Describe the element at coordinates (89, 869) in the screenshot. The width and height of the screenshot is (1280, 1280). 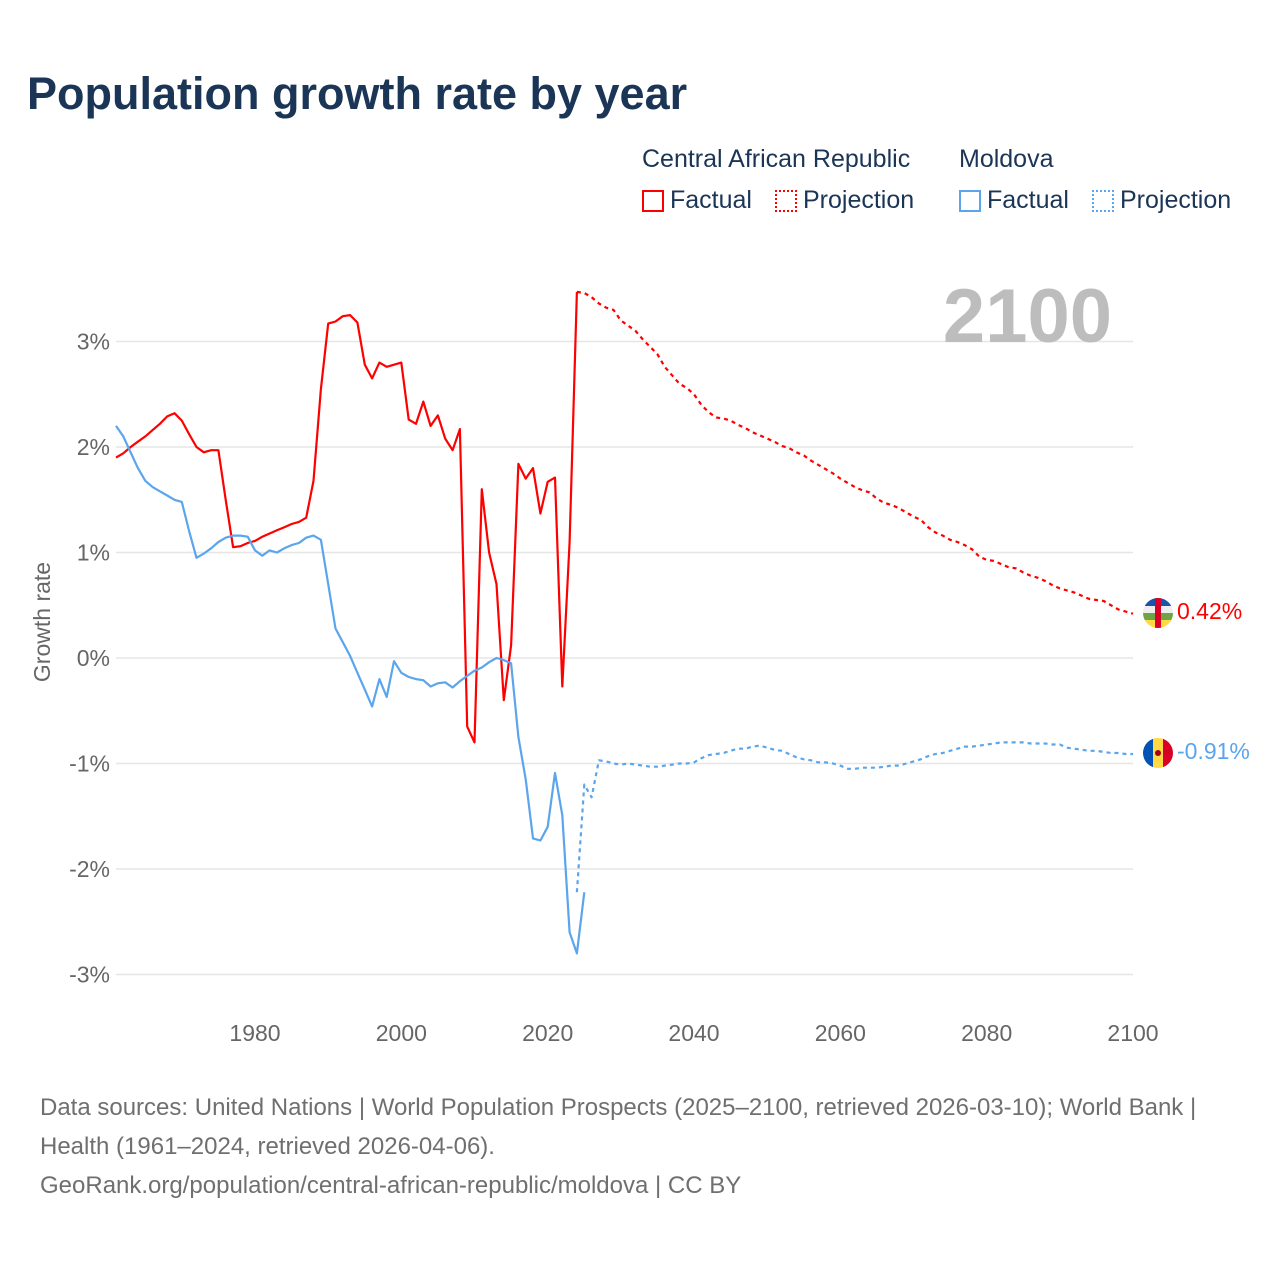
I see `y-tick-label: -2%` at that location.